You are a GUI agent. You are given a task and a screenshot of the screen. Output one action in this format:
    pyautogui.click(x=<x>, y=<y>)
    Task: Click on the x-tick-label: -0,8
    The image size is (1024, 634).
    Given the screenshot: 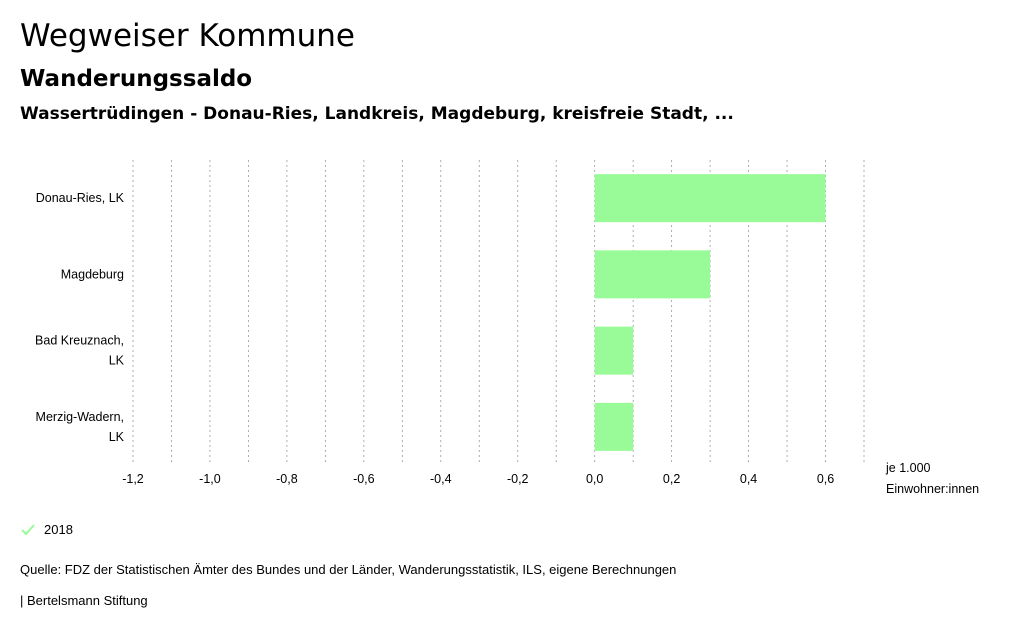 What is the action you would take?
    pyautogui.click(x=287, y=479)
    